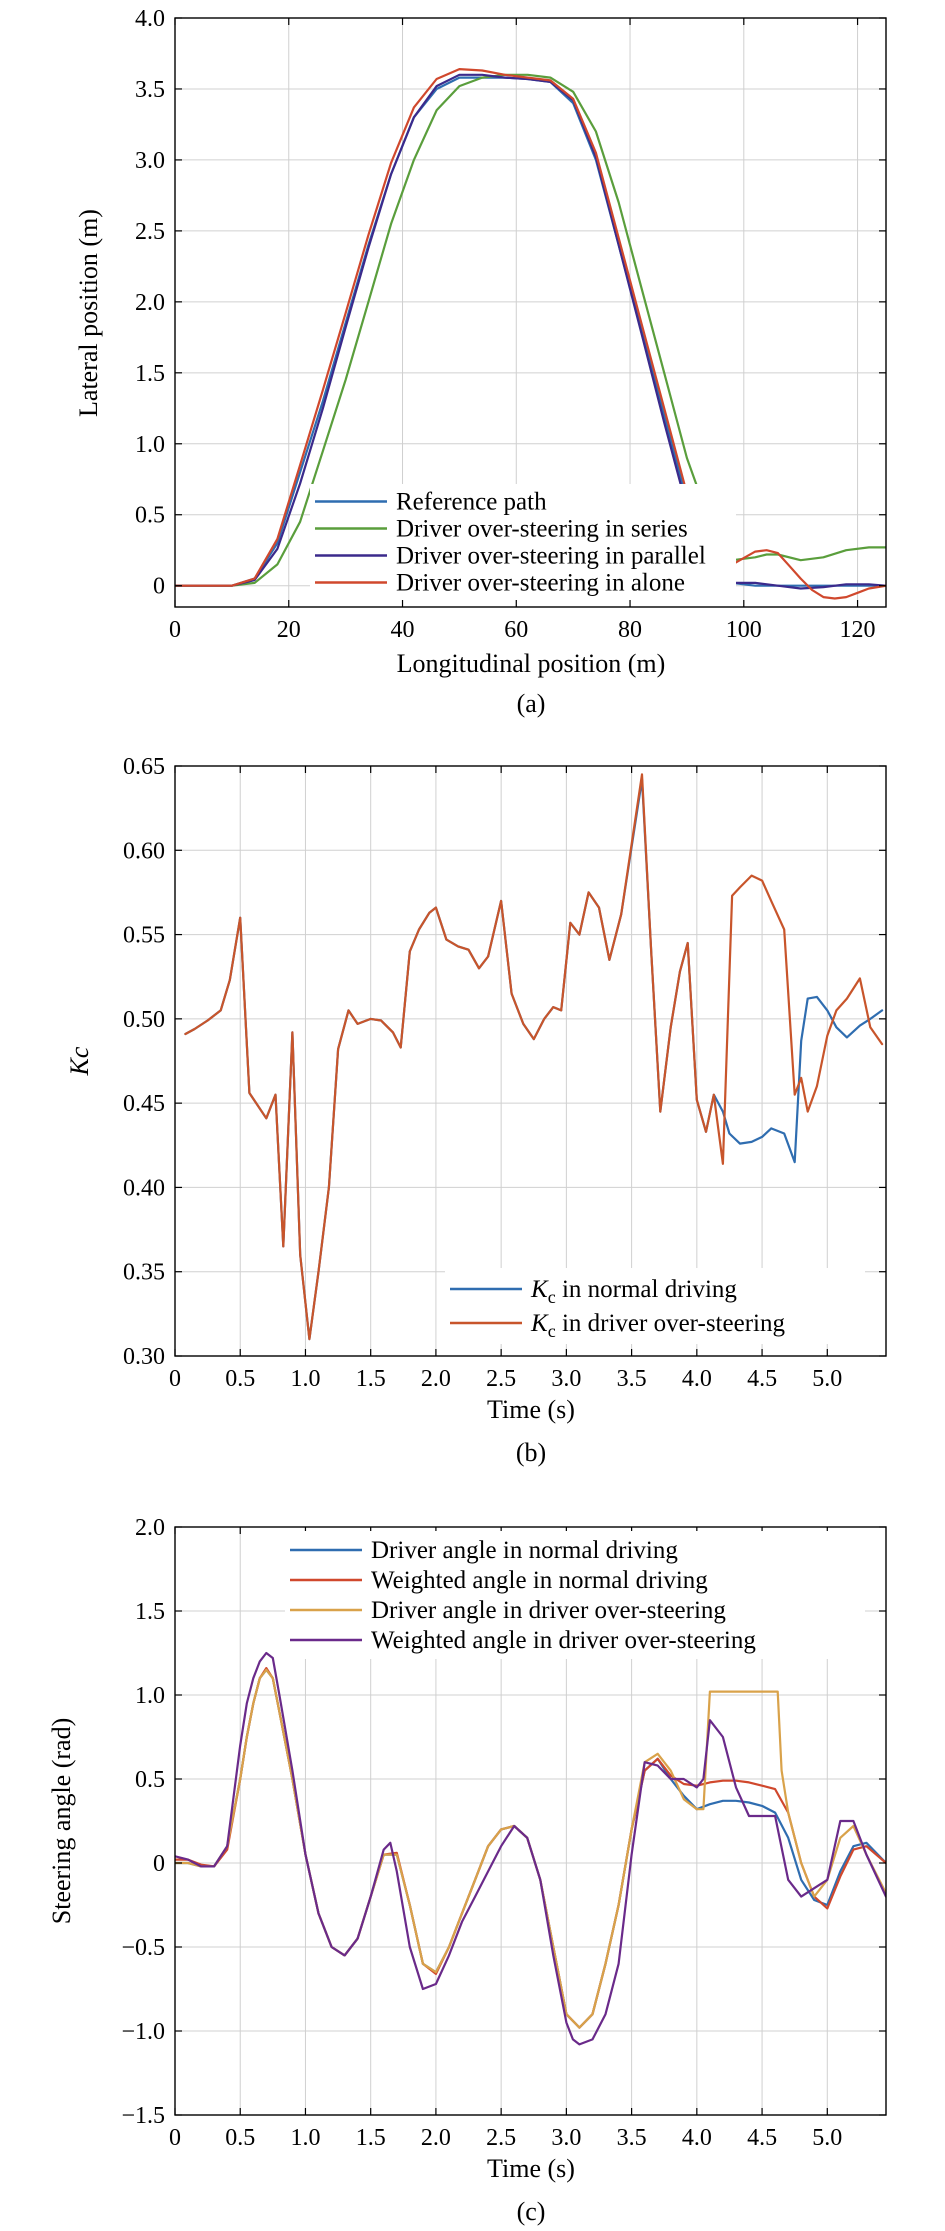  I want to click on x-axis-label: Longitudinal position (m), so click(531, 663).